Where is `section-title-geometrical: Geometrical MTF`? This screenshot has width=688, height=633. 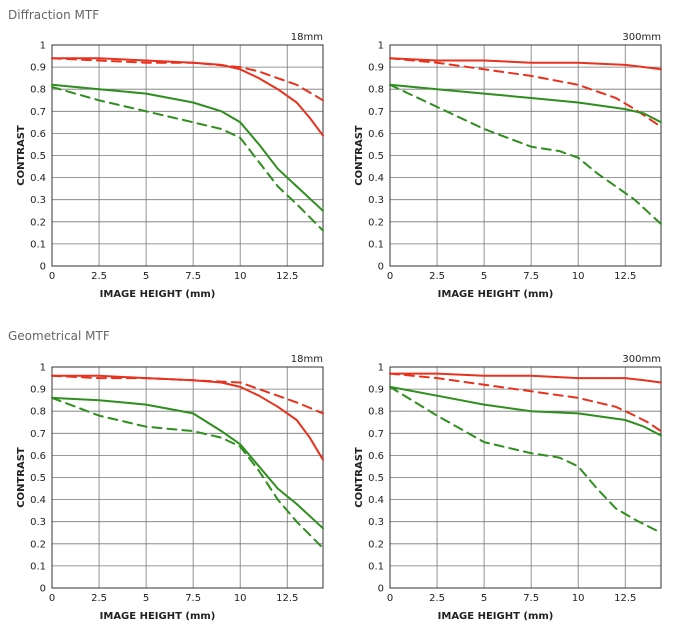
section-title-geometrical: Geometrical MTF is located at coordinates (59, 336).